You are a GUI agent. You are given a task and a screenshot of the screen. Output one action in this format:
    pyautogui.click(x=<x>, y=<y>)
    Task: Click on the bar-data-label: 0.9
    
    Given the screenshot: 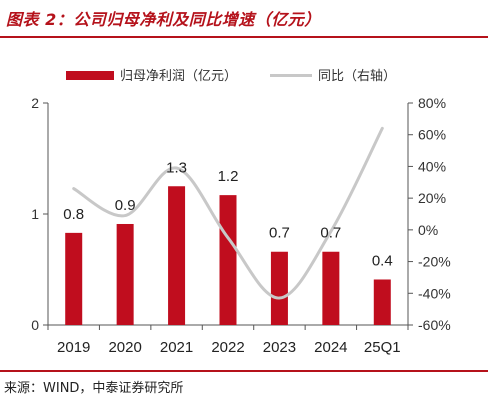 What is the action you would take?
    pyautogui.click(x=125, y=205)
    